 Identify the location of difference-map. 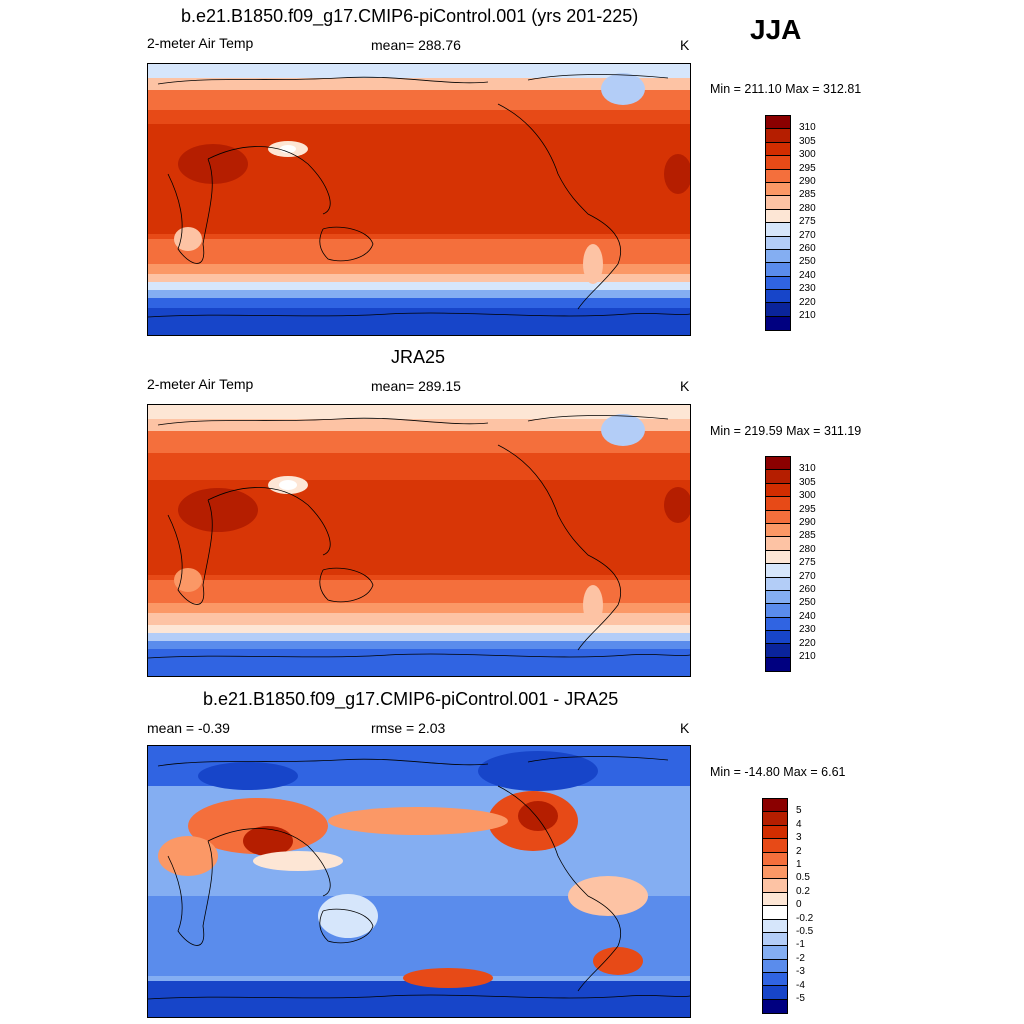
(419, 881).